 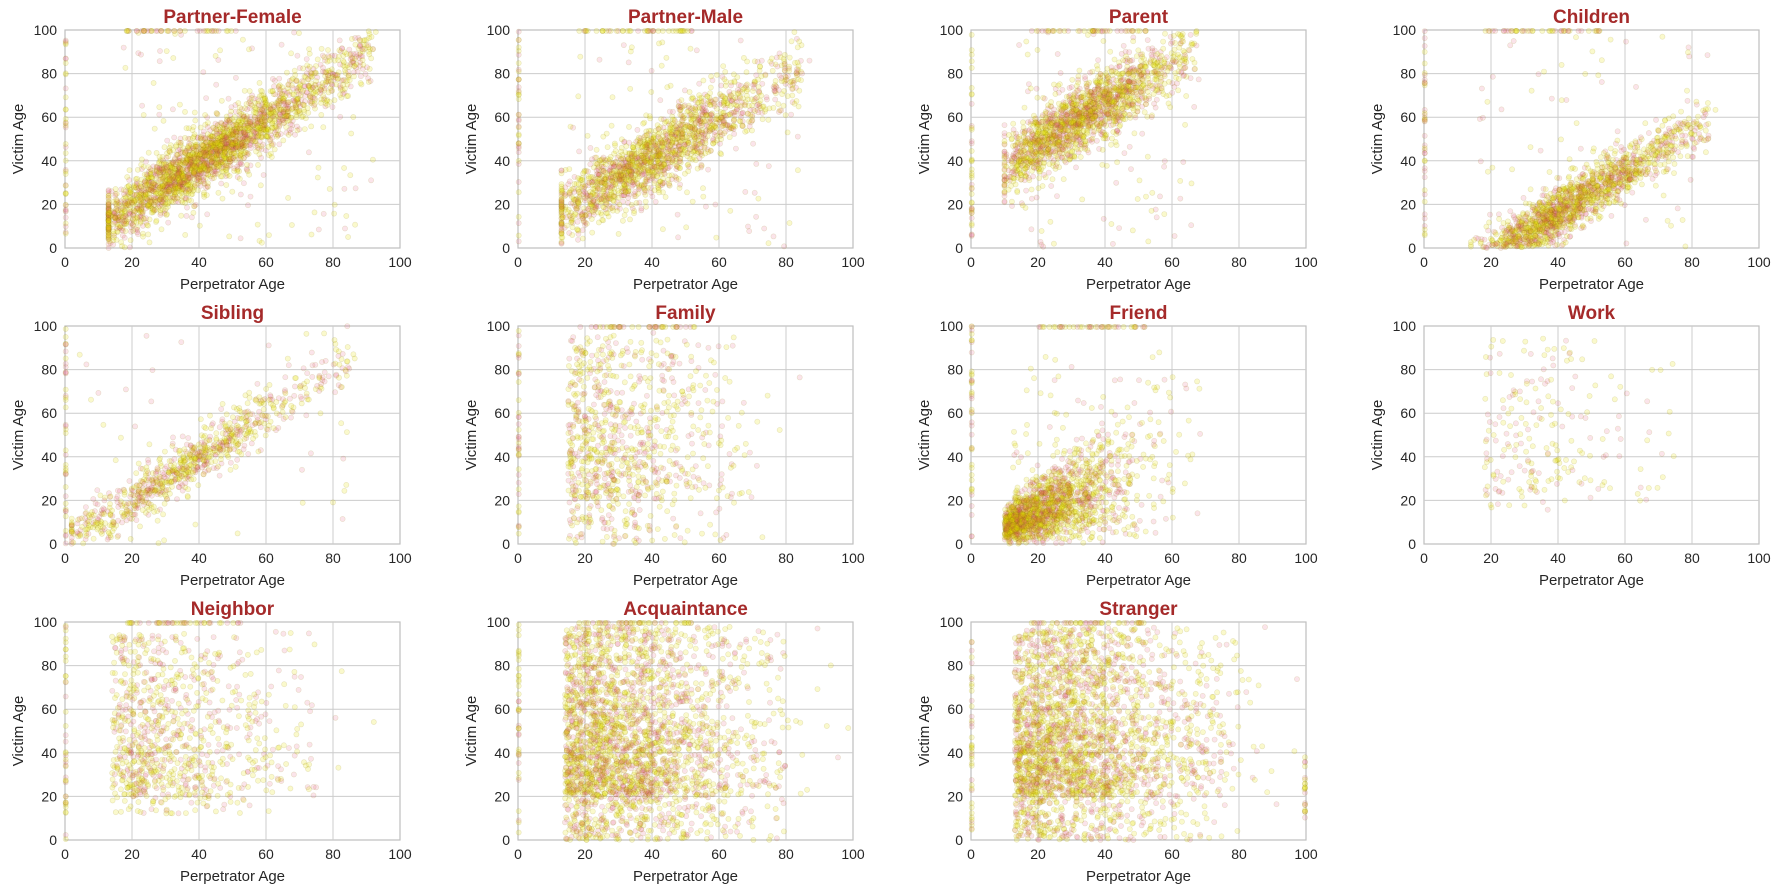 What do you see at coordinates (585, 262) in the screenshot?
I see `x-tick-label: 20` at bounding box center [585, 262].